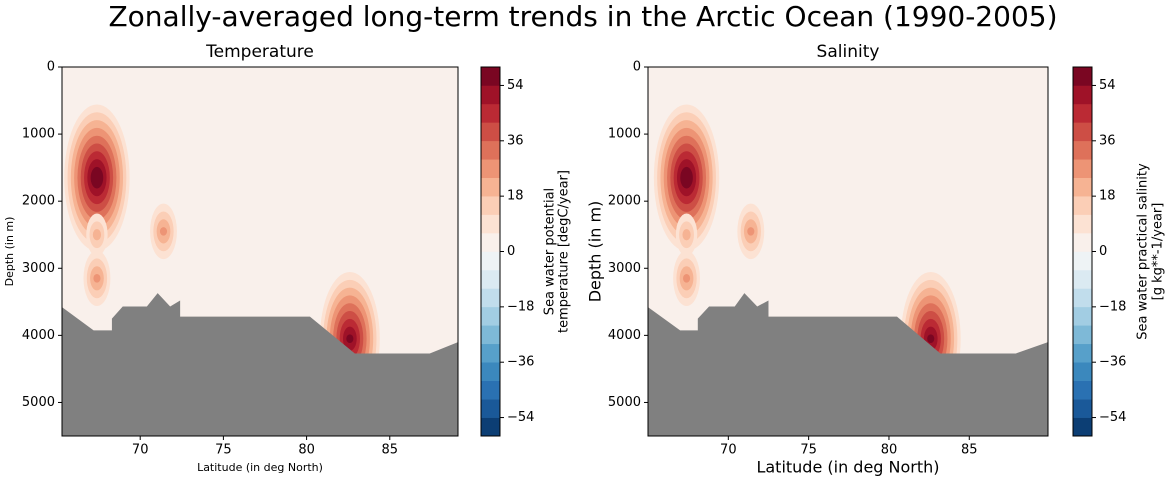 This screenshot has width=1166, height=482. What do you see at coordinates (848, 52) in the screenshot?
I see `panel-title: Salinity` at bounding box center [848, 52].